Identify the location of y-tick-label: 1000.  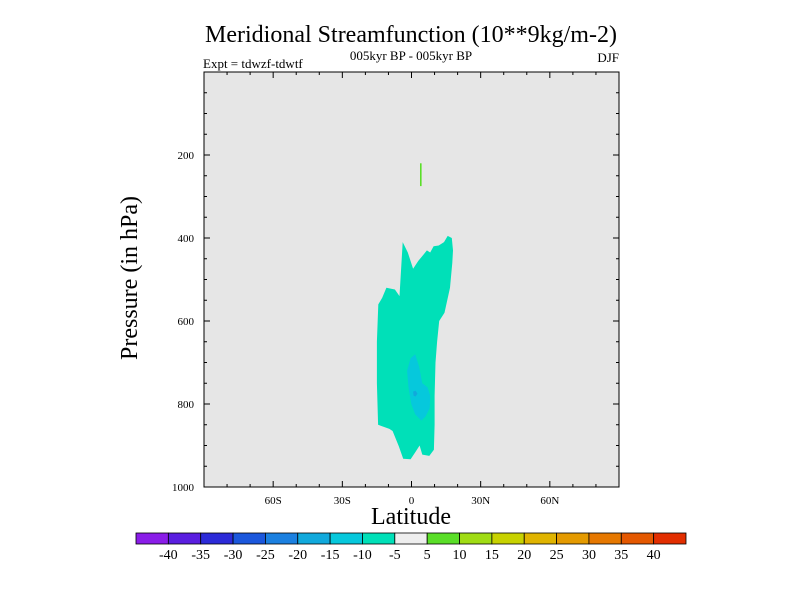
(183, 488).